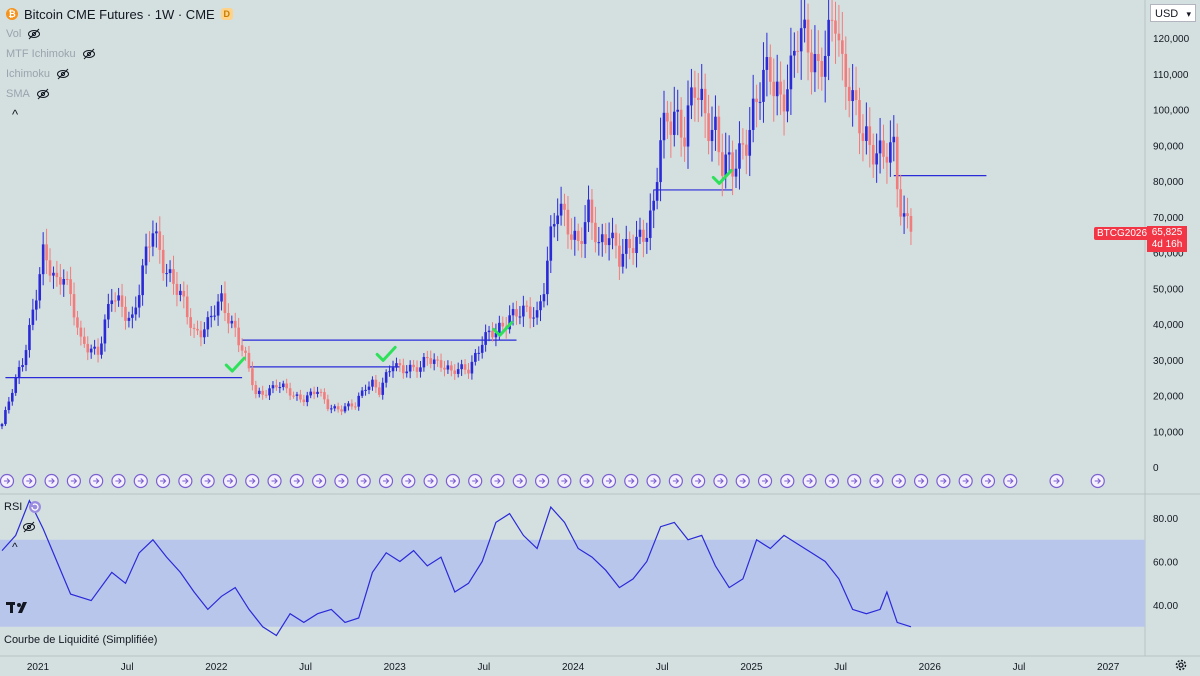 This screenshot has height=676, width=1200. Describe the element at coordinates (478, 270) in the screenshot. I see `check-marks` at that location.